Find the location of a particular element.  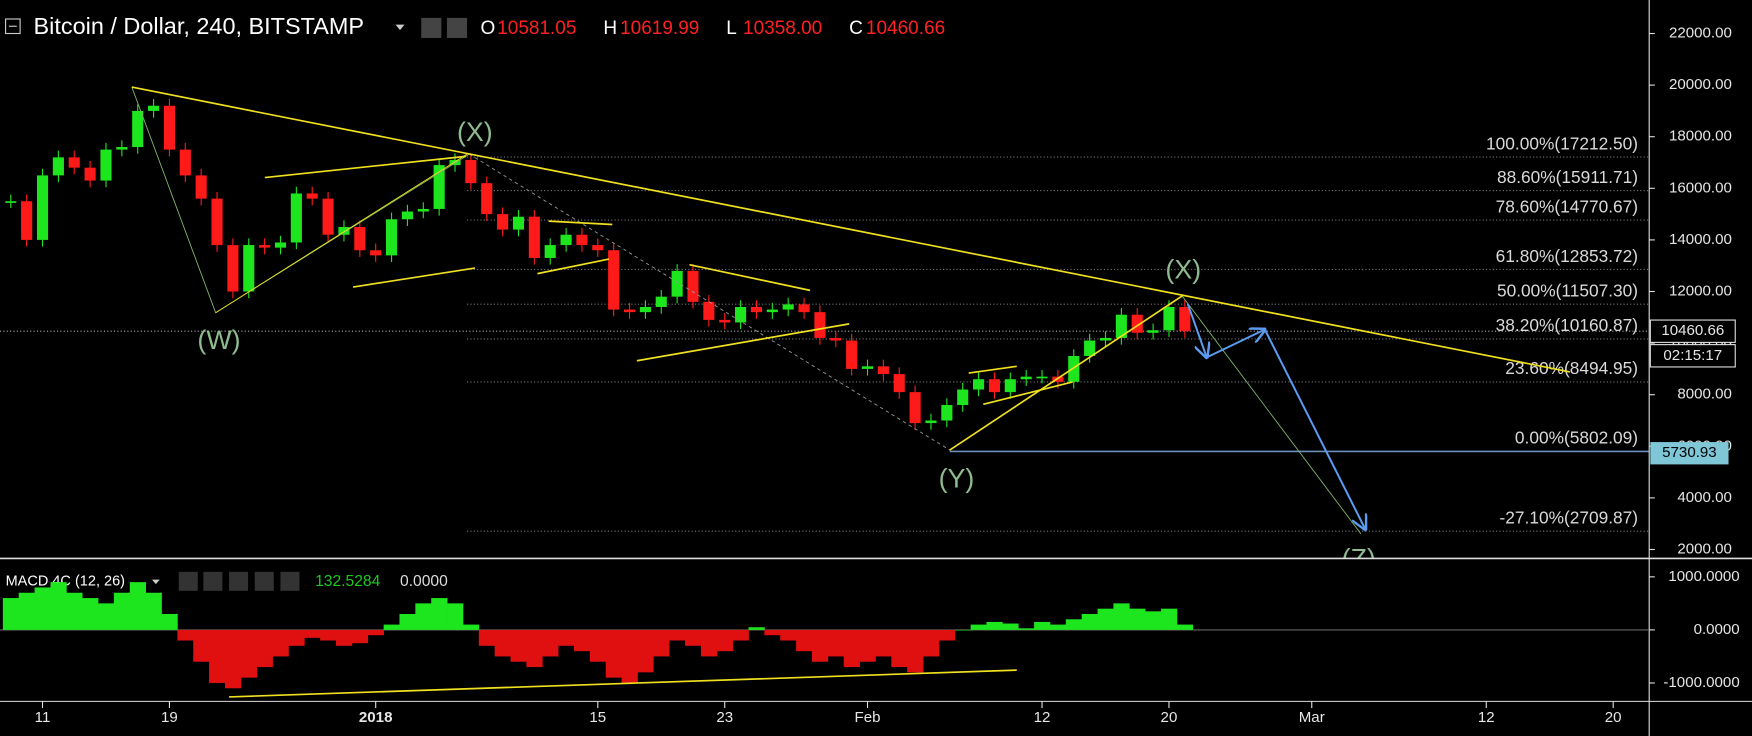

y-tick-label: -1000.0000 is located at coordinates (1701, 682).